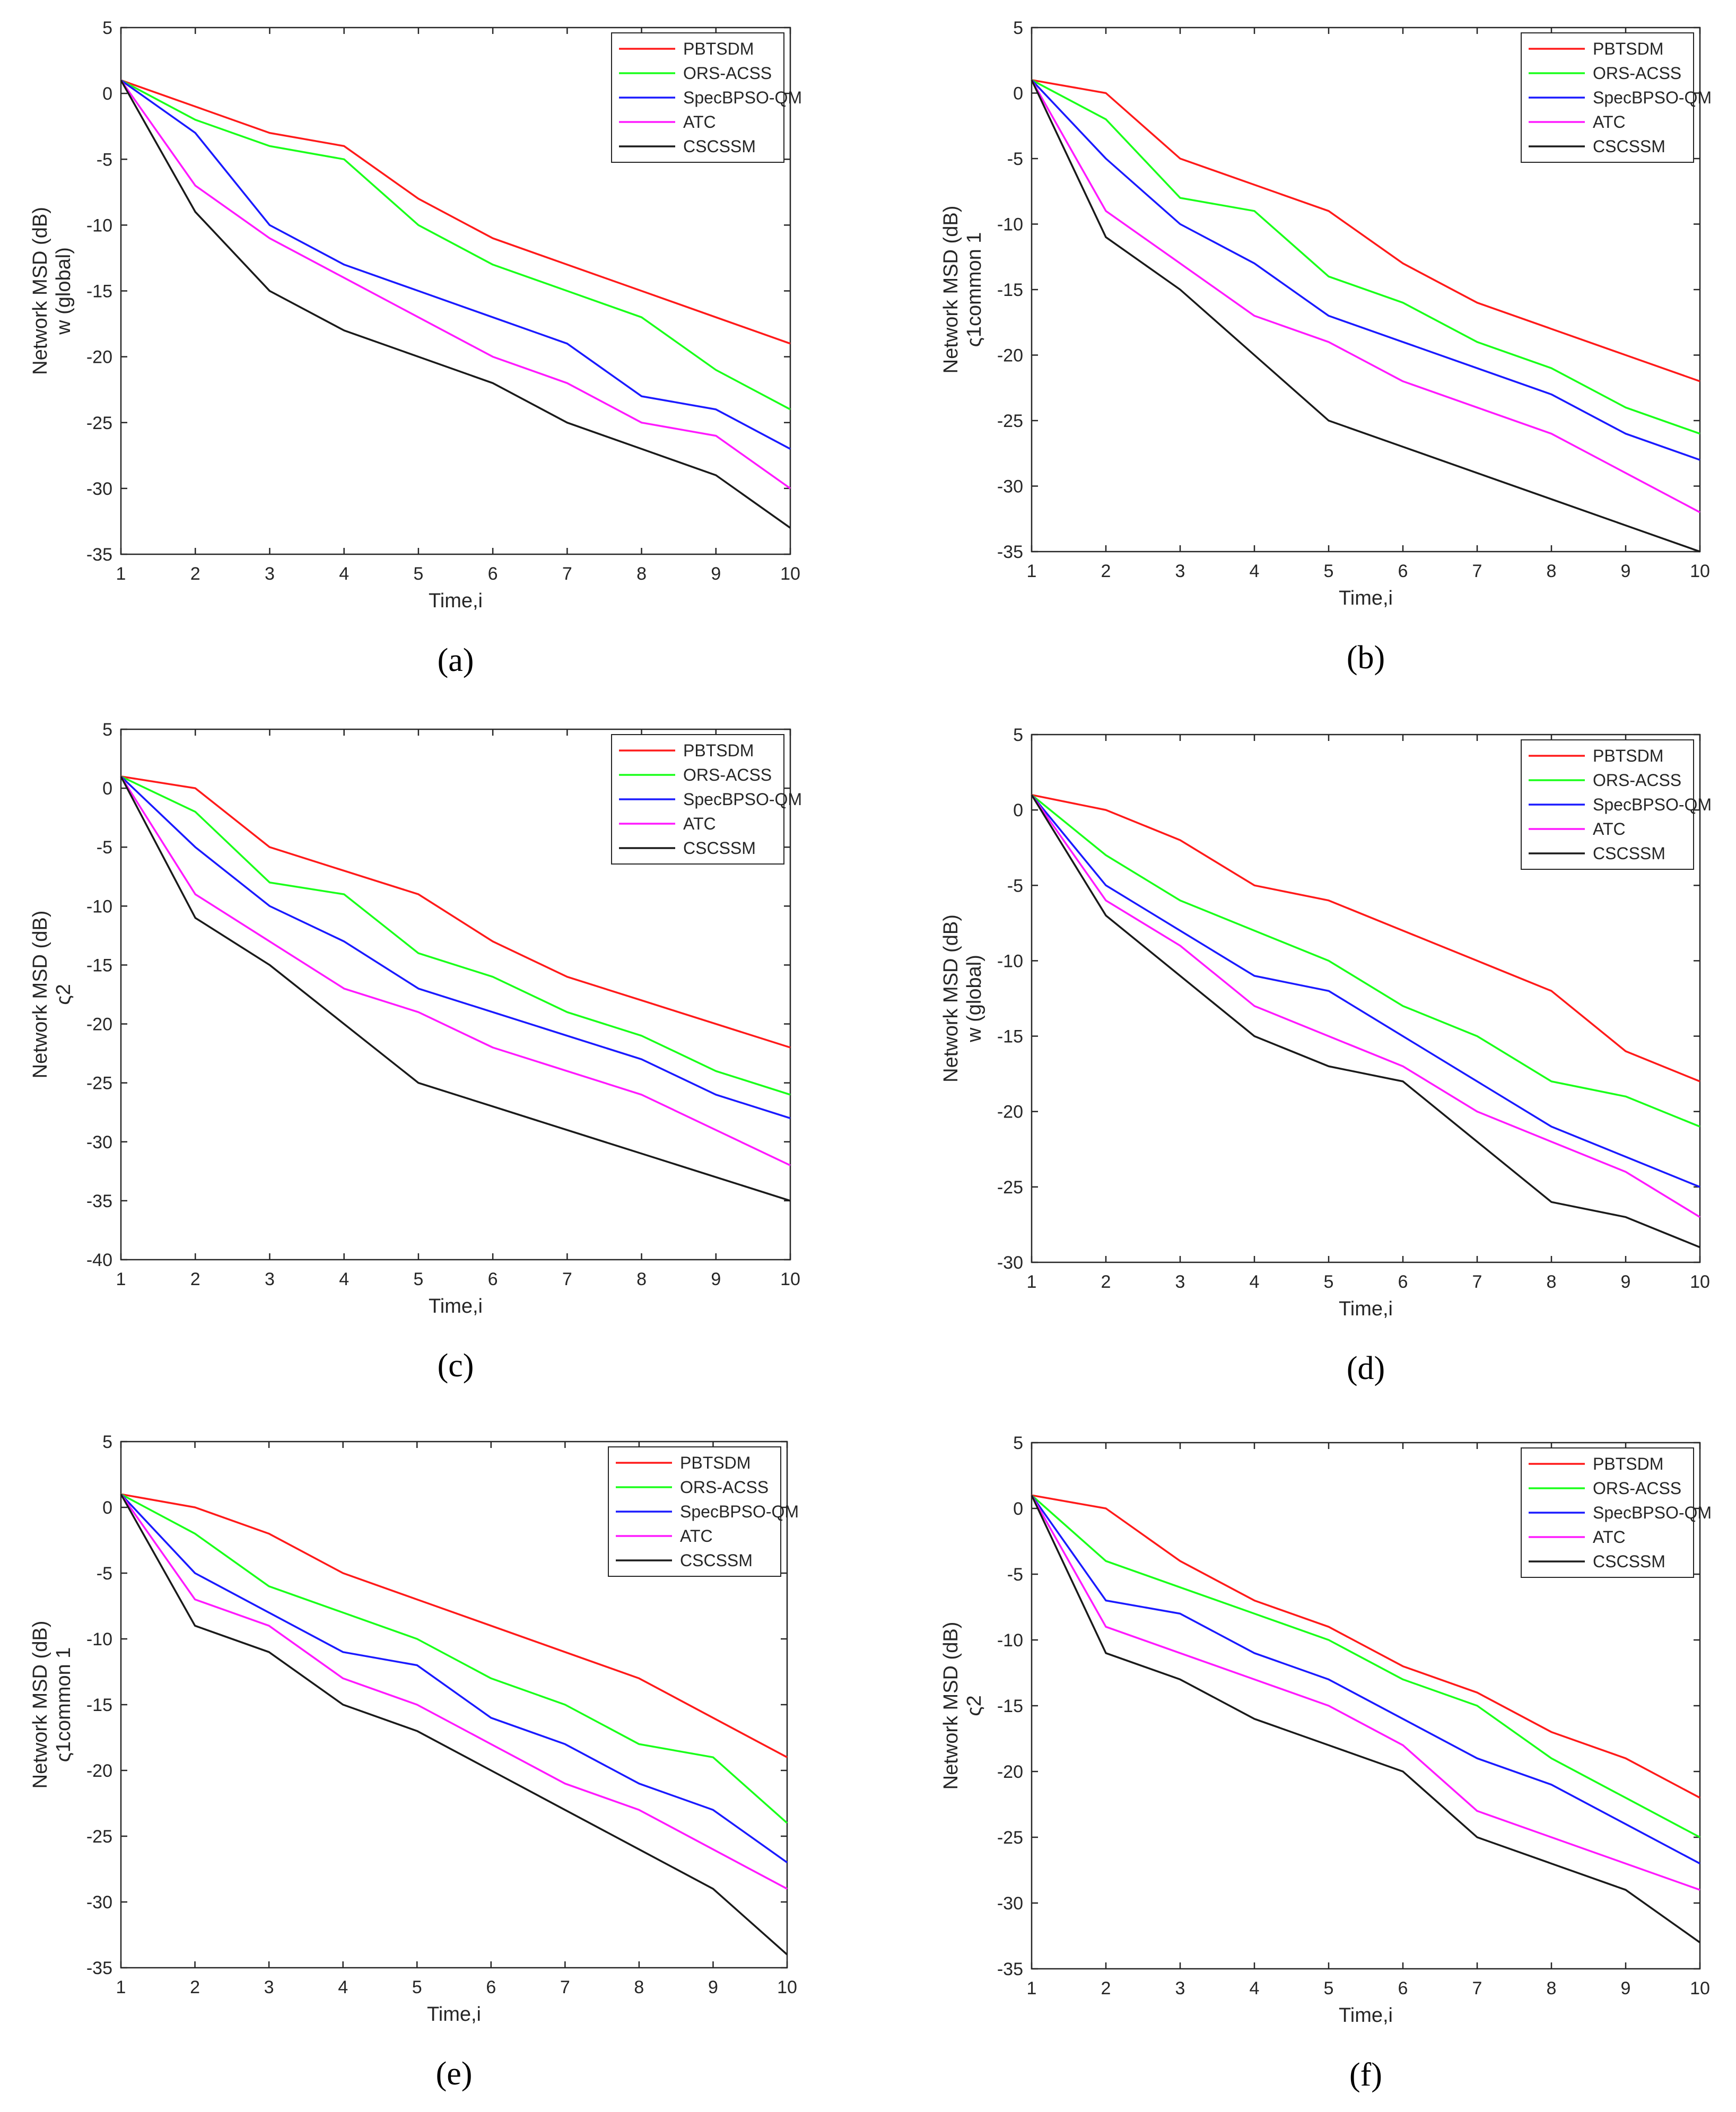 This screenshot has width=1736, height=2112. What do you see at coordinates (456, 1366) in the screenshot?
I see `panel-label: (c)` at bounding box center [456, 1366].